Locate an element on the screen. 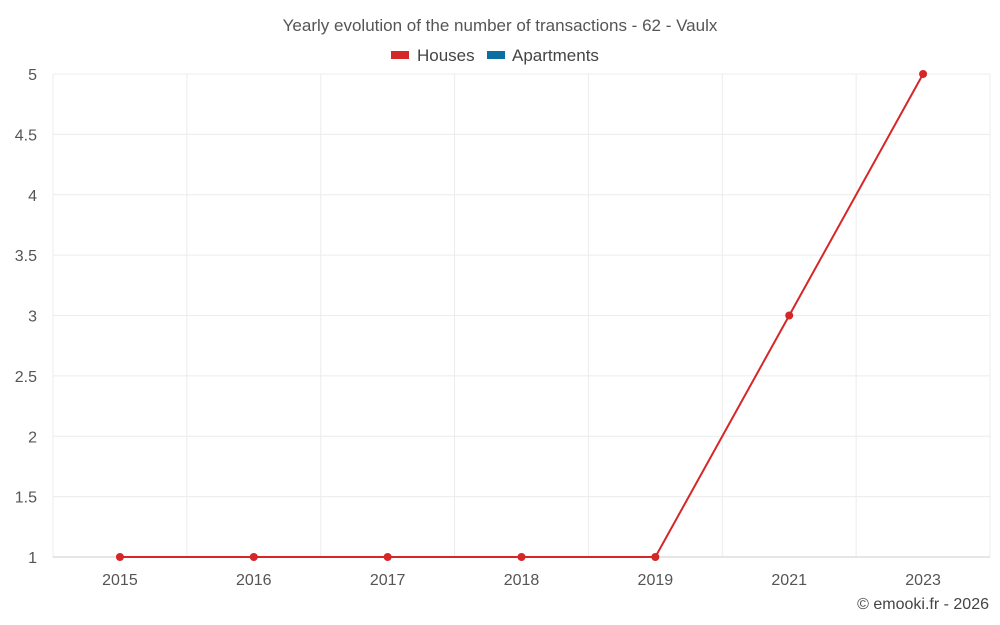  legend-label-houses: Houses is located at coordinates (446, 55).